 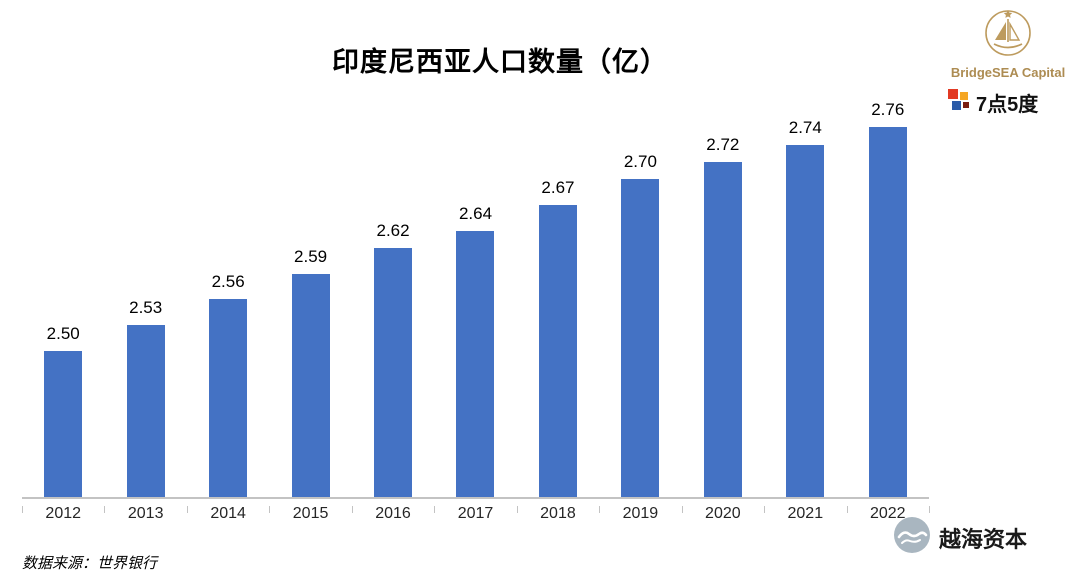 I want to click on x-tick-label: 2017, so click(x=475, y=513).